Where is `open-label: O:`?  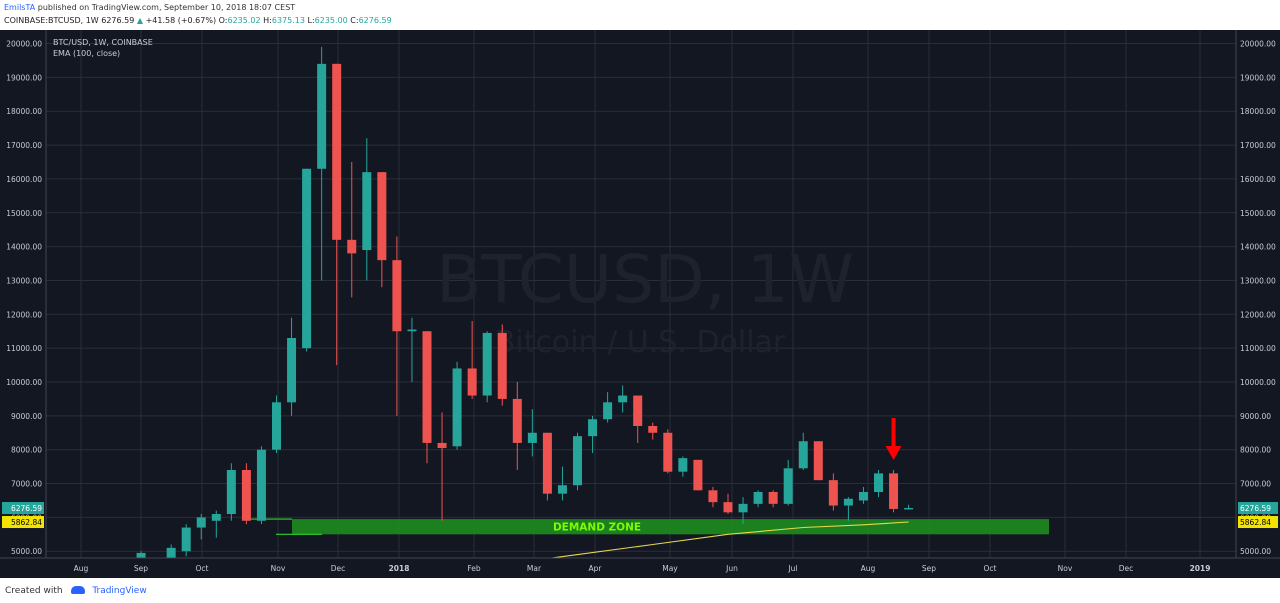 open-label: O: is located at coordinates (223, 20).